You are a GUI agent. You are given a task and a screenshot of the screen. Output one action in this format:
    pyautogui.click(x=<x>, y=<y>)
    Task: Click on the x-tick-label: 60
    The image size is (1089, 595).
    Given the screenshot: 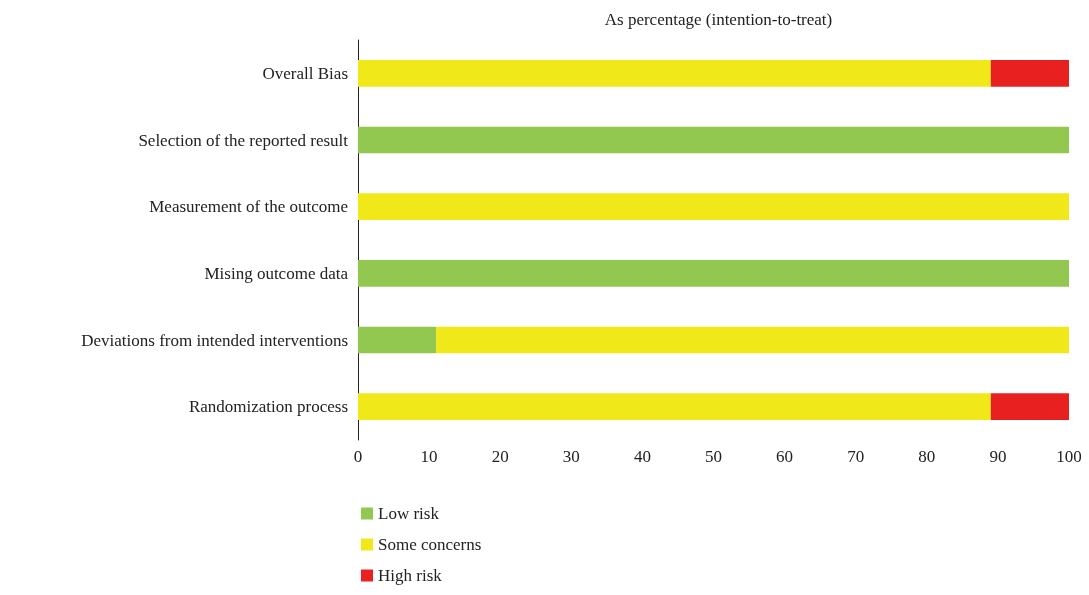 What is the action you would take?
    pyautogui.click(x=785, y=456)
    